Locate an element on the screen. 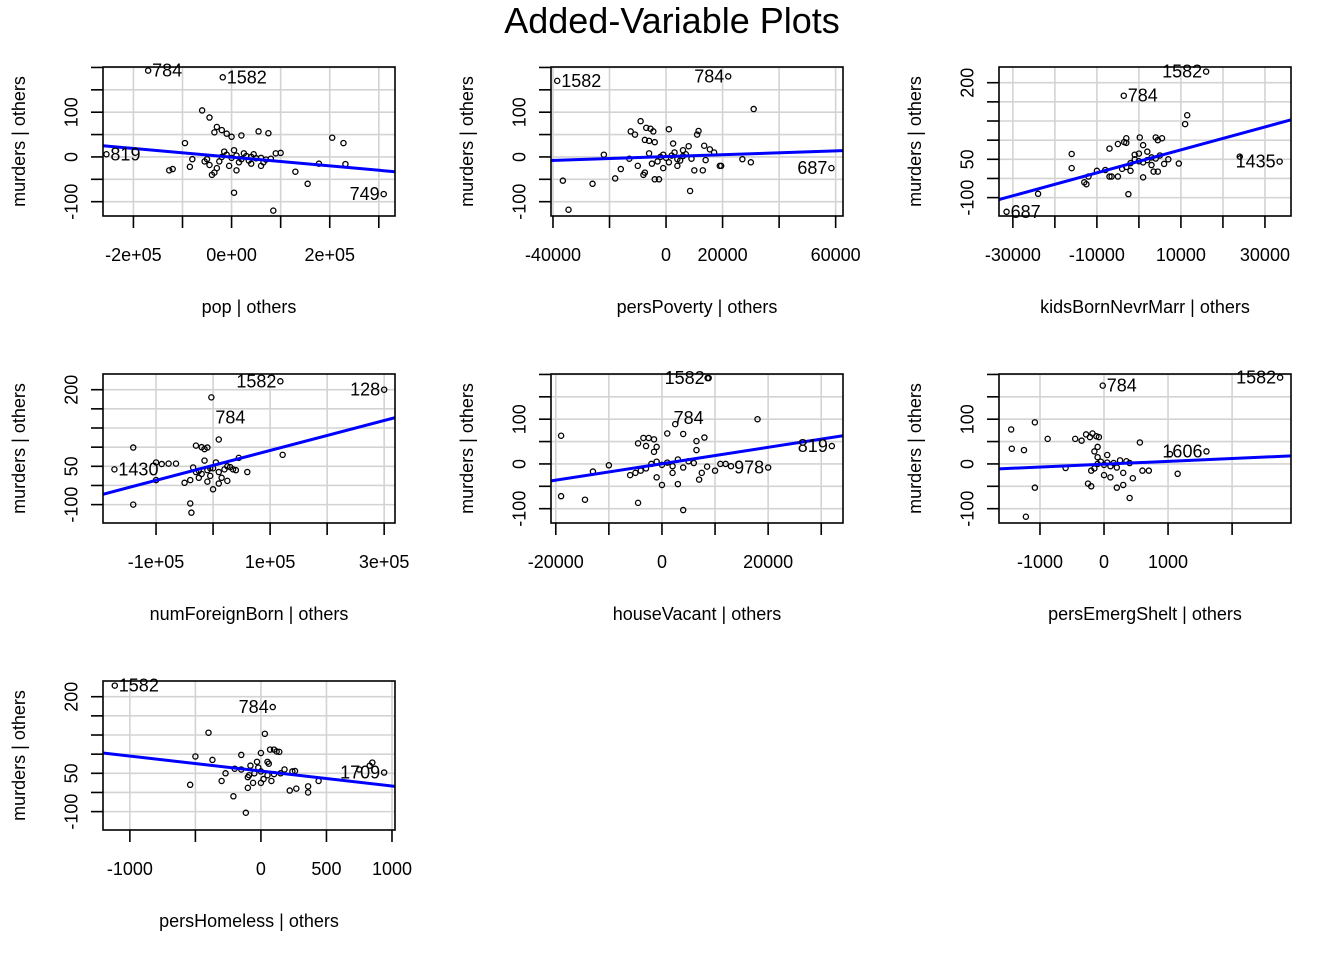  x-tick-label: -30000 is located at coordinates (1013, 255).